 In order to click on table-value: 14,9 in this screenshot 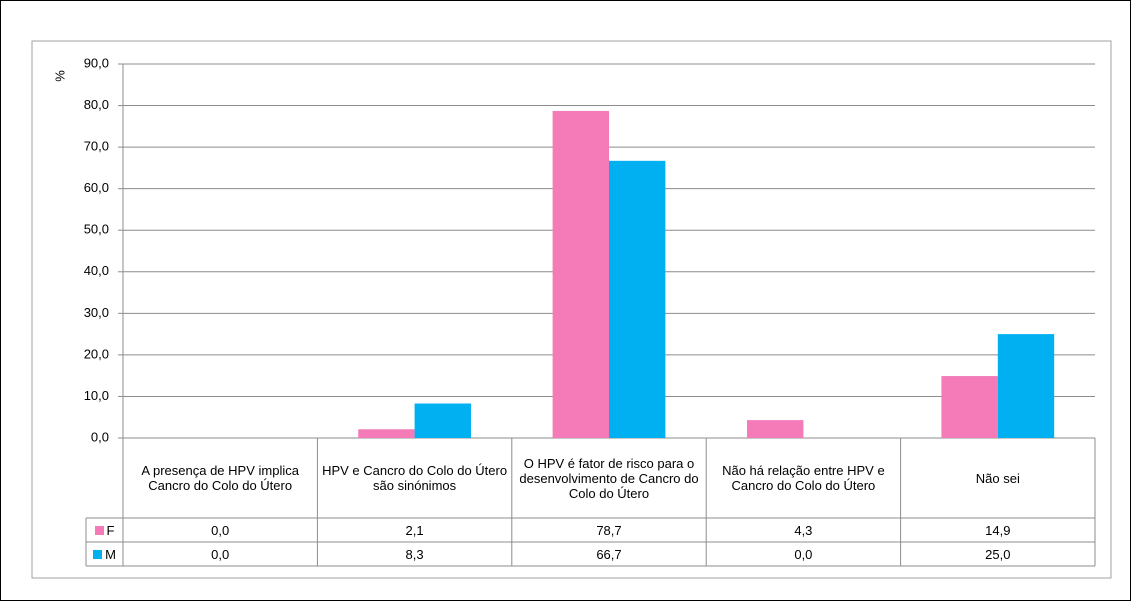, I will do `click(998, 530)`.